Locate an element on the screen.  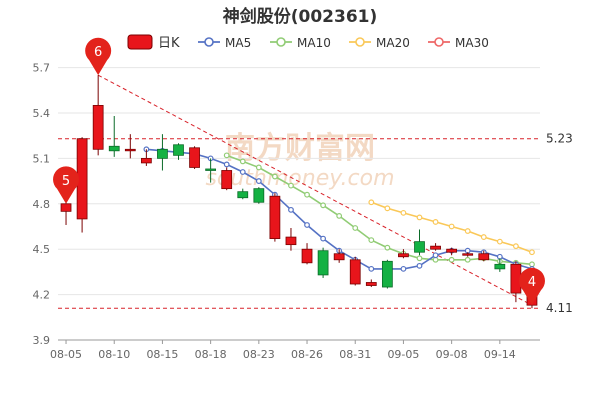
y-tick-label: 3.9 is located at coordinates (42, 340).